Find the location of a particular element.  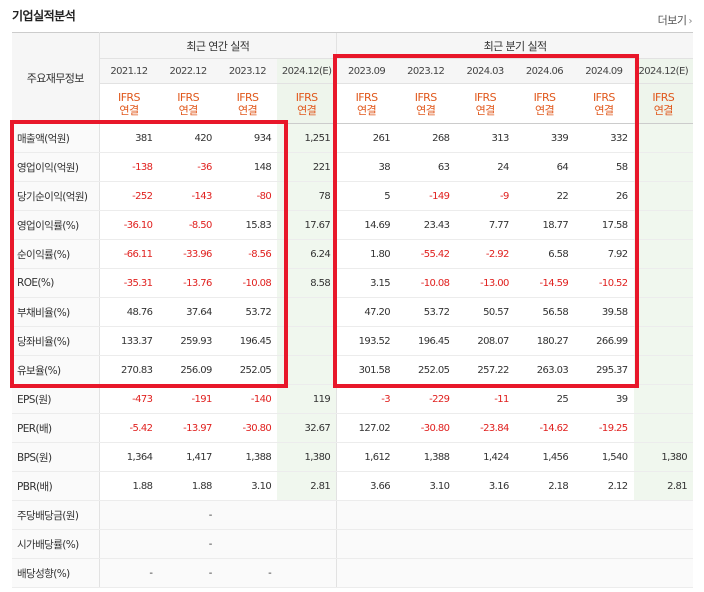

table-cell: 420 is located at coordinates (188, 138).